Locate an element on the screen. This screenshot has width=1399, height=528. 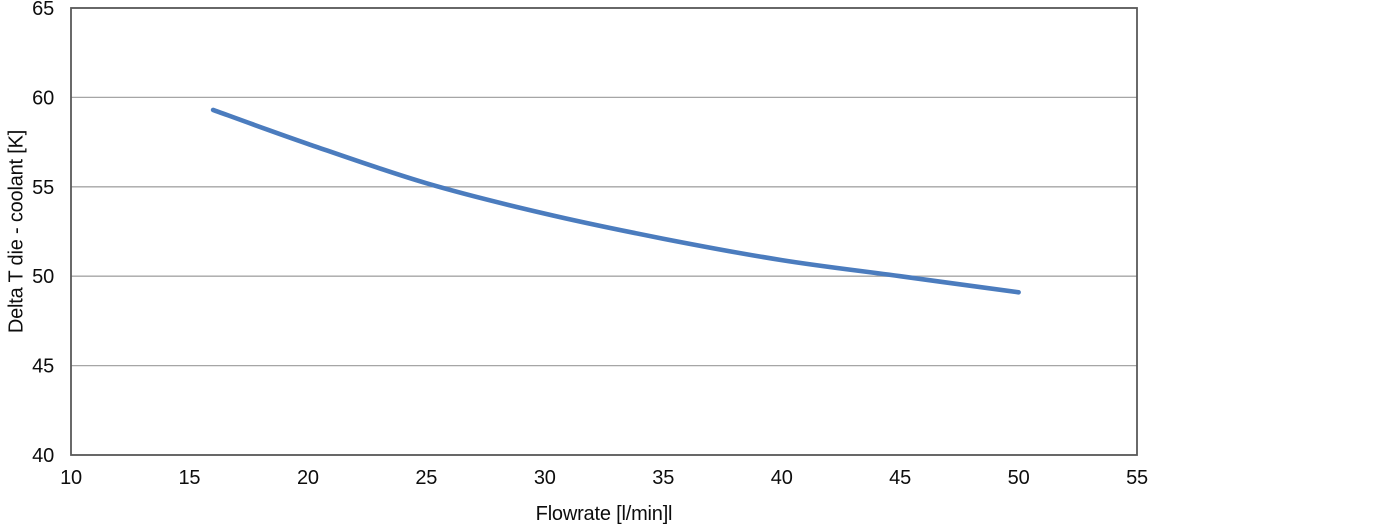
x-tick-label-55: 55 is located at coordinates (1137, 478).